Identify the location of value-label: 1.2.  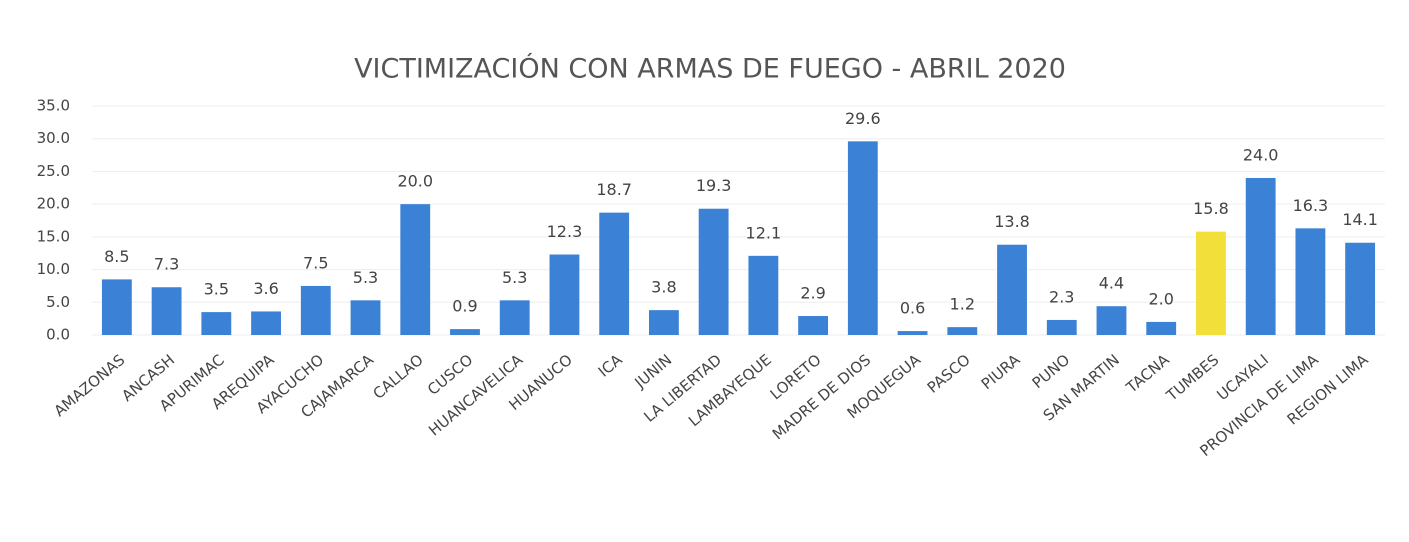
(962, 304).